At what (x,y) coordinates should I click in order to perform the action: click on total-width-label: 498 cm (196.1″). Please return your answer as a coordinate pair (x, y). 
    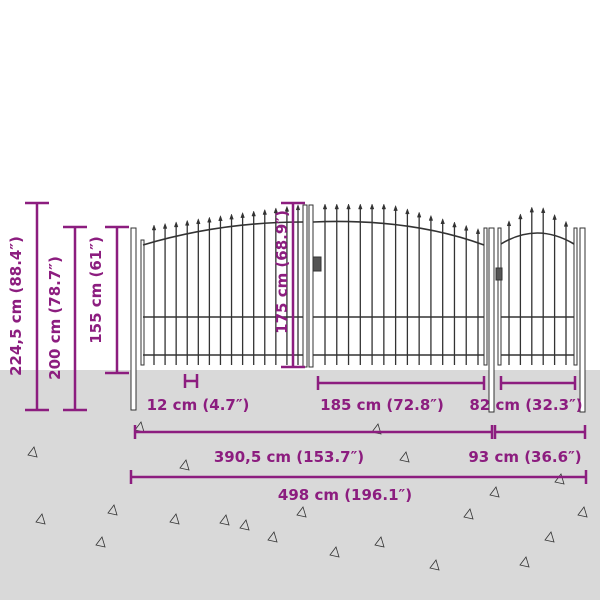
    Looking at the image, I should click on (345, 495).